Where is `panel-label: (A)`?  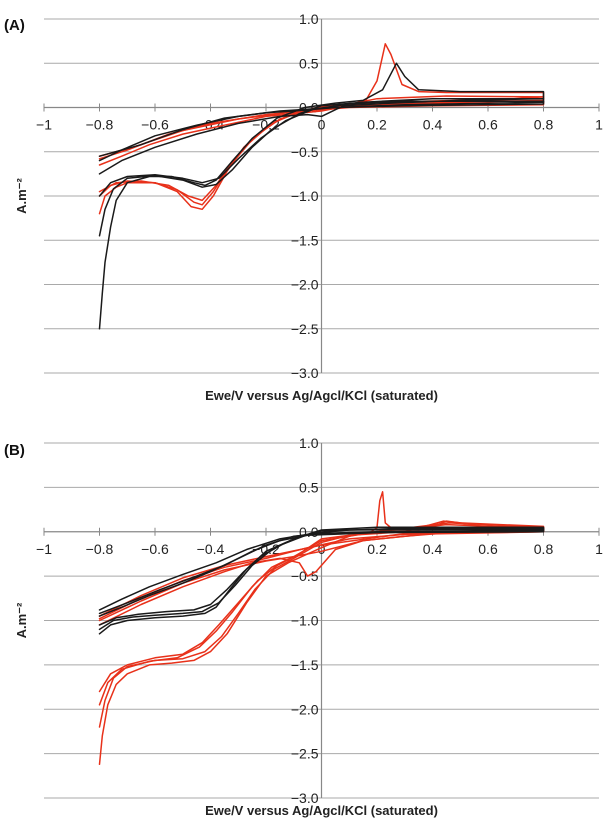 panel-label: (A) is located at coordinates (14, 25).